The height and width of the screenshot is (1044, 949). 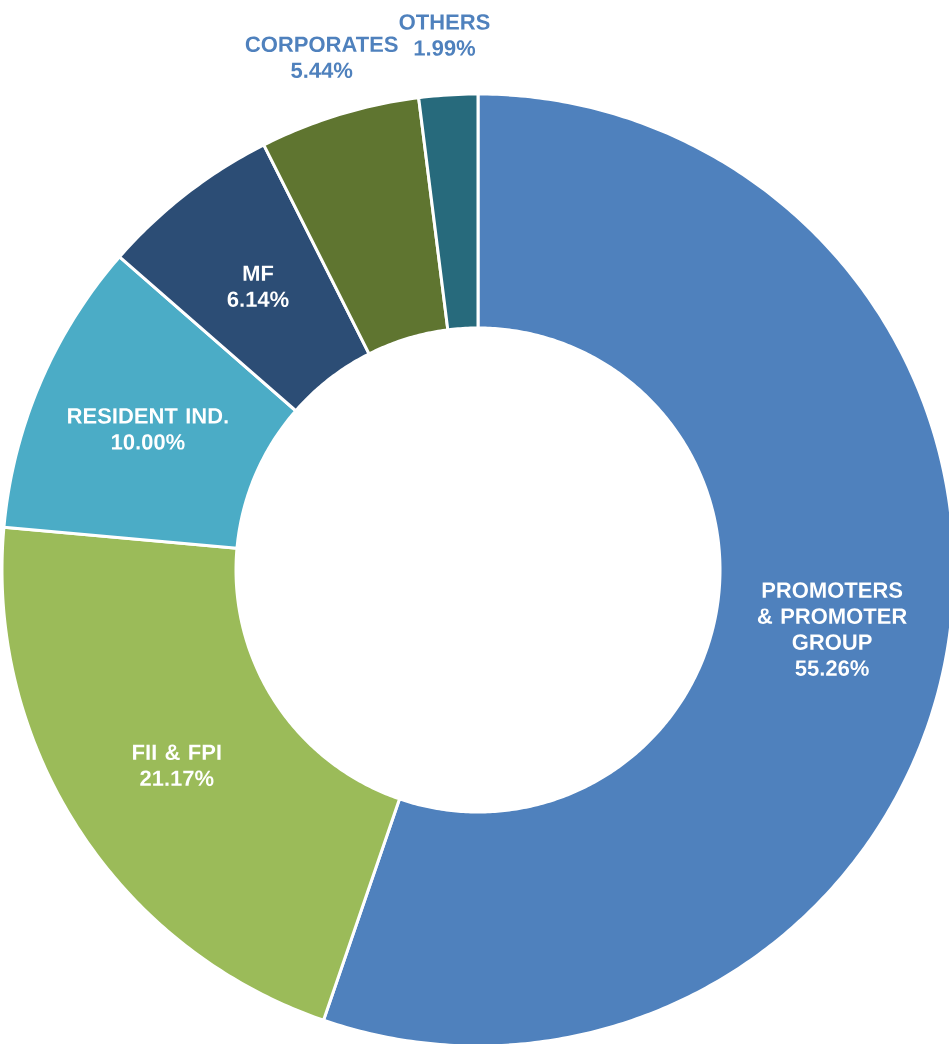 What do you see at coordinates (321, 44) in the screenshot?
I see `slice-label: CORPORATES` at bounding box center [321, 44].